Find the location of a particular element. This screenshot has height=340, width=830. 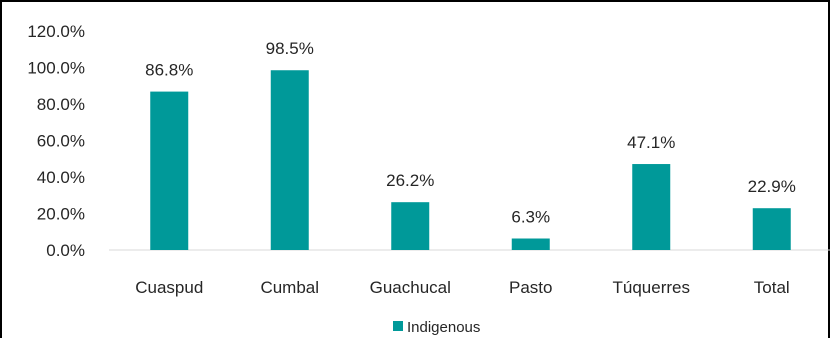

data-label: 22.9% is located at coordinates (772, 186).